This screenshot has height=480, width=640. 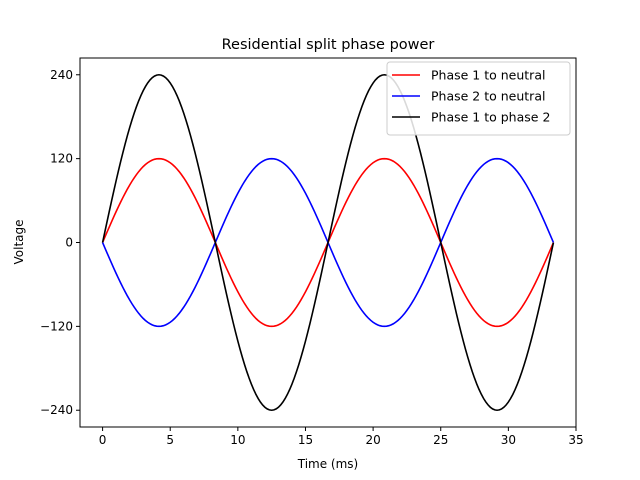 What do you see at coordinates (488, 75) in the screenshot?
I see `legend-label: Phase 1 to neutral` at bounding box center [488, 75].